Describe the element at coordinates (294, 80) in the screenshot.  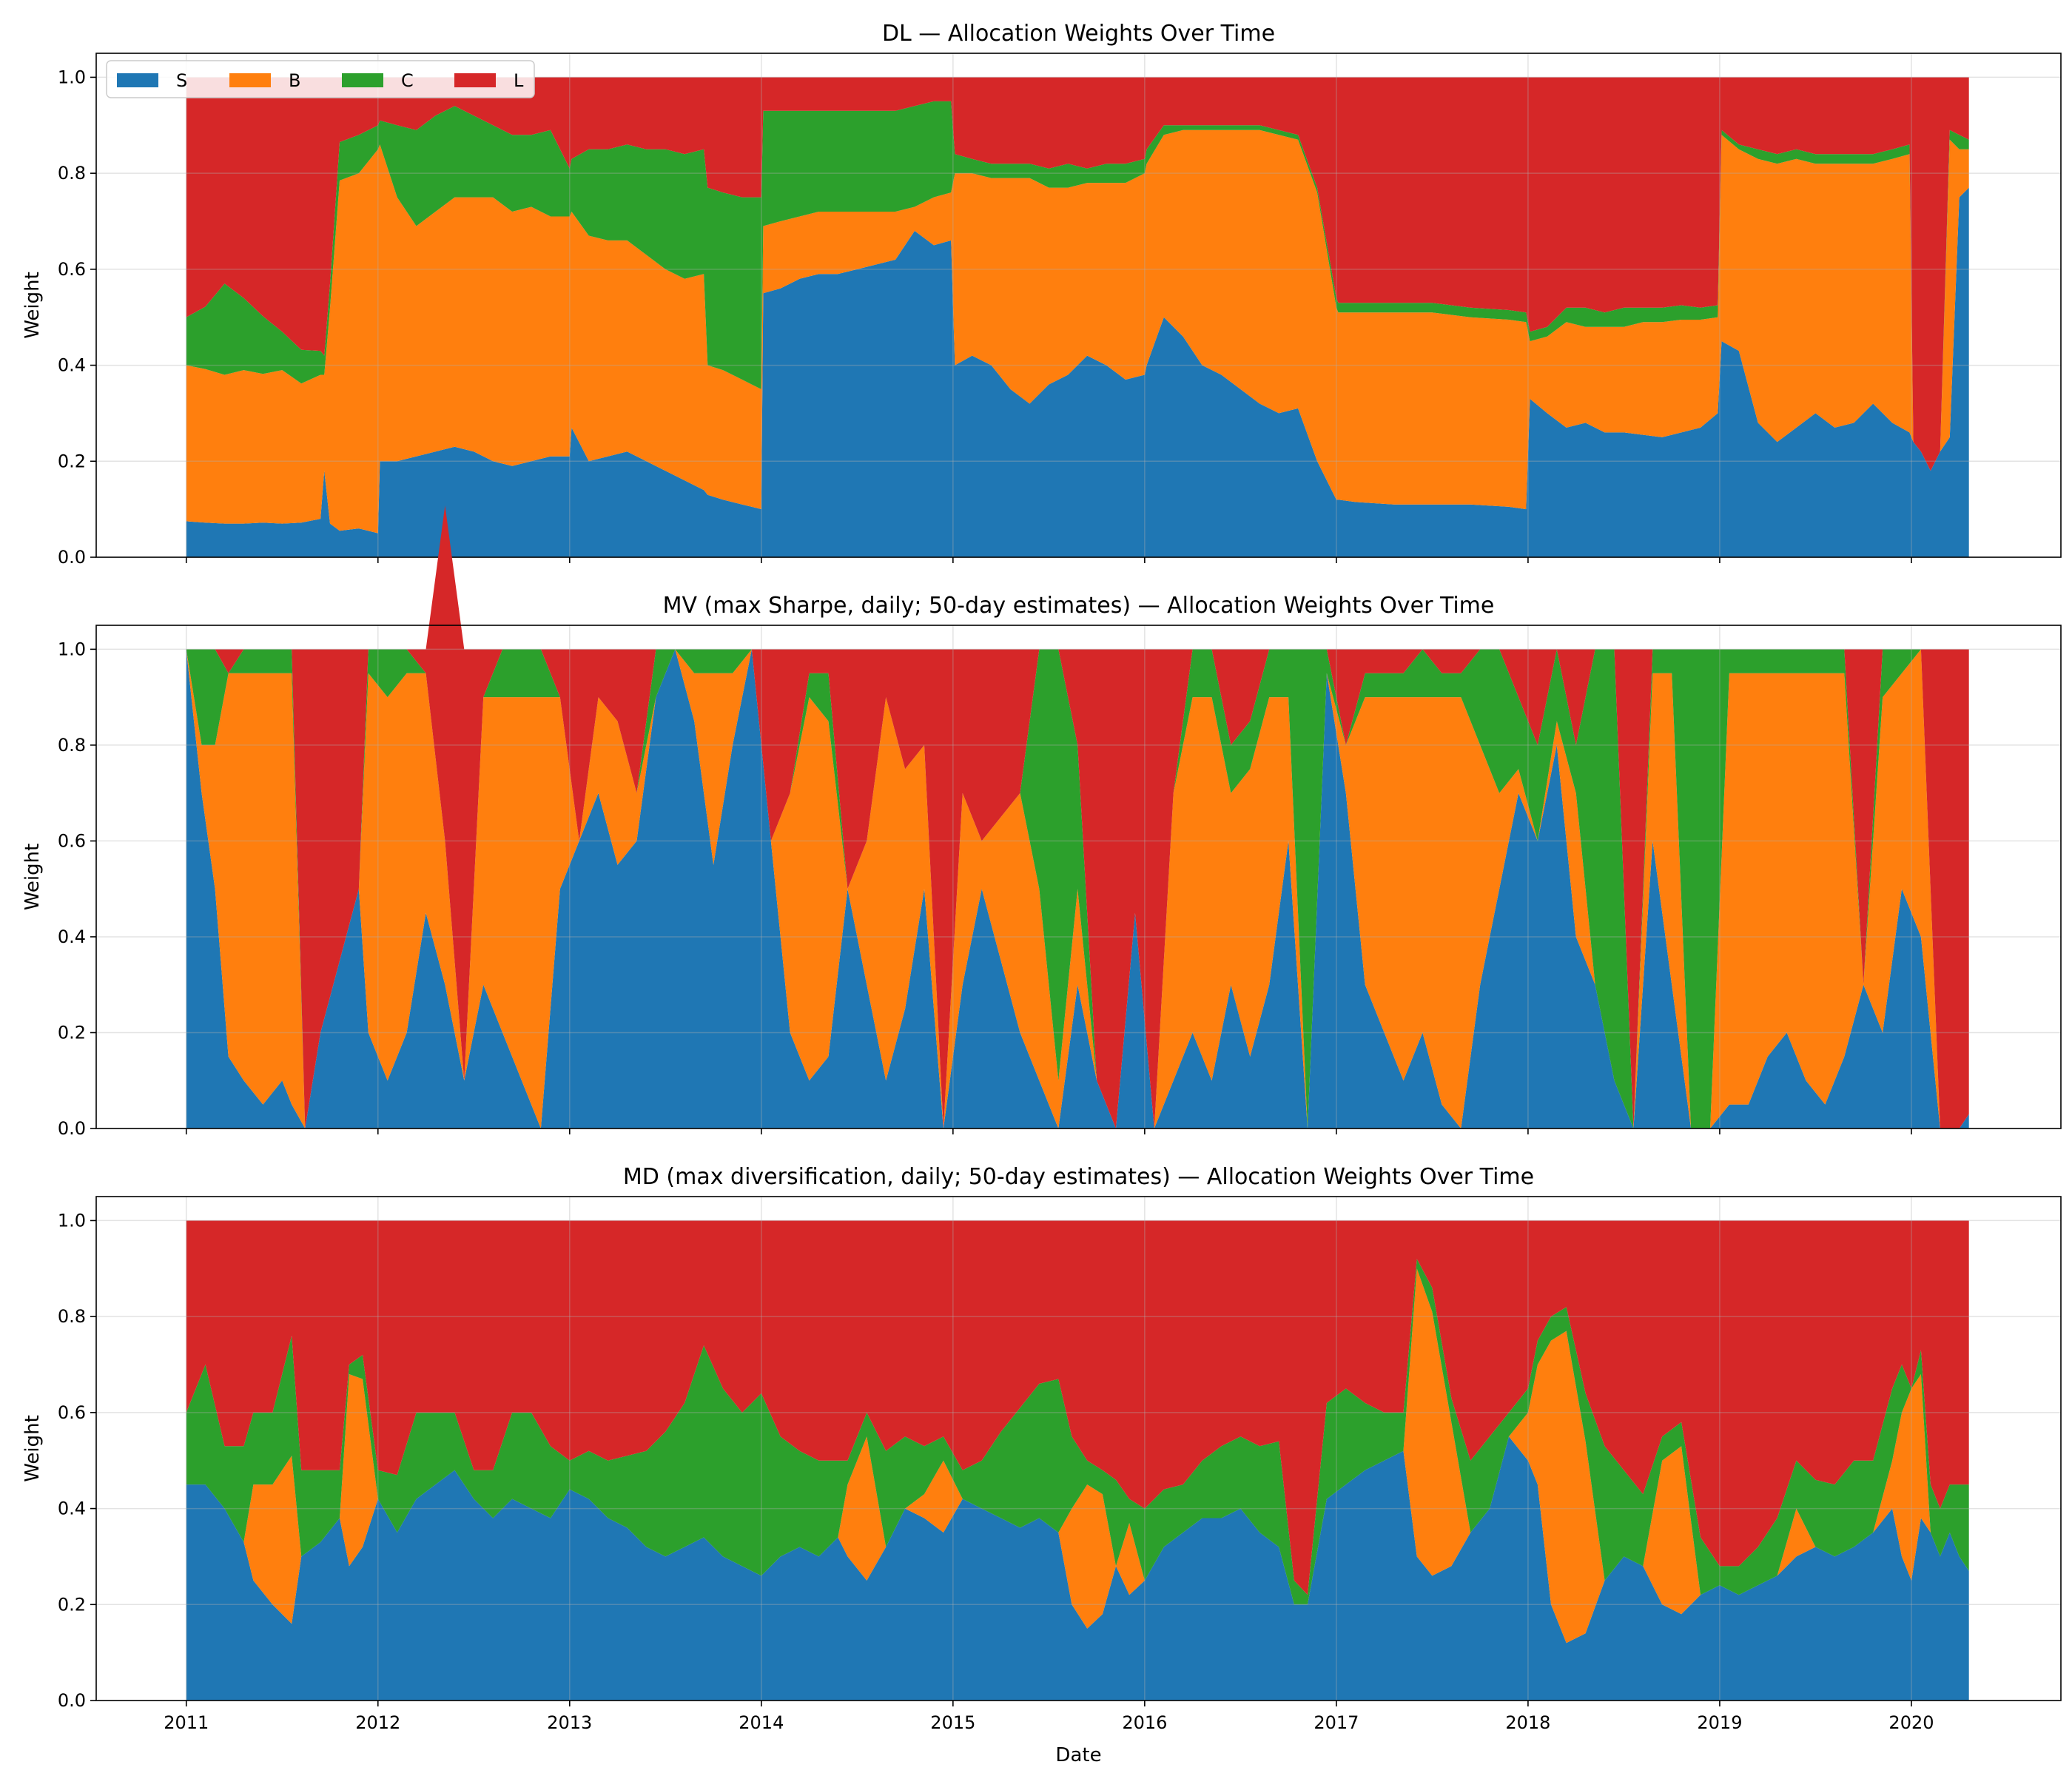
I see `legend-label-B: B` at that location.